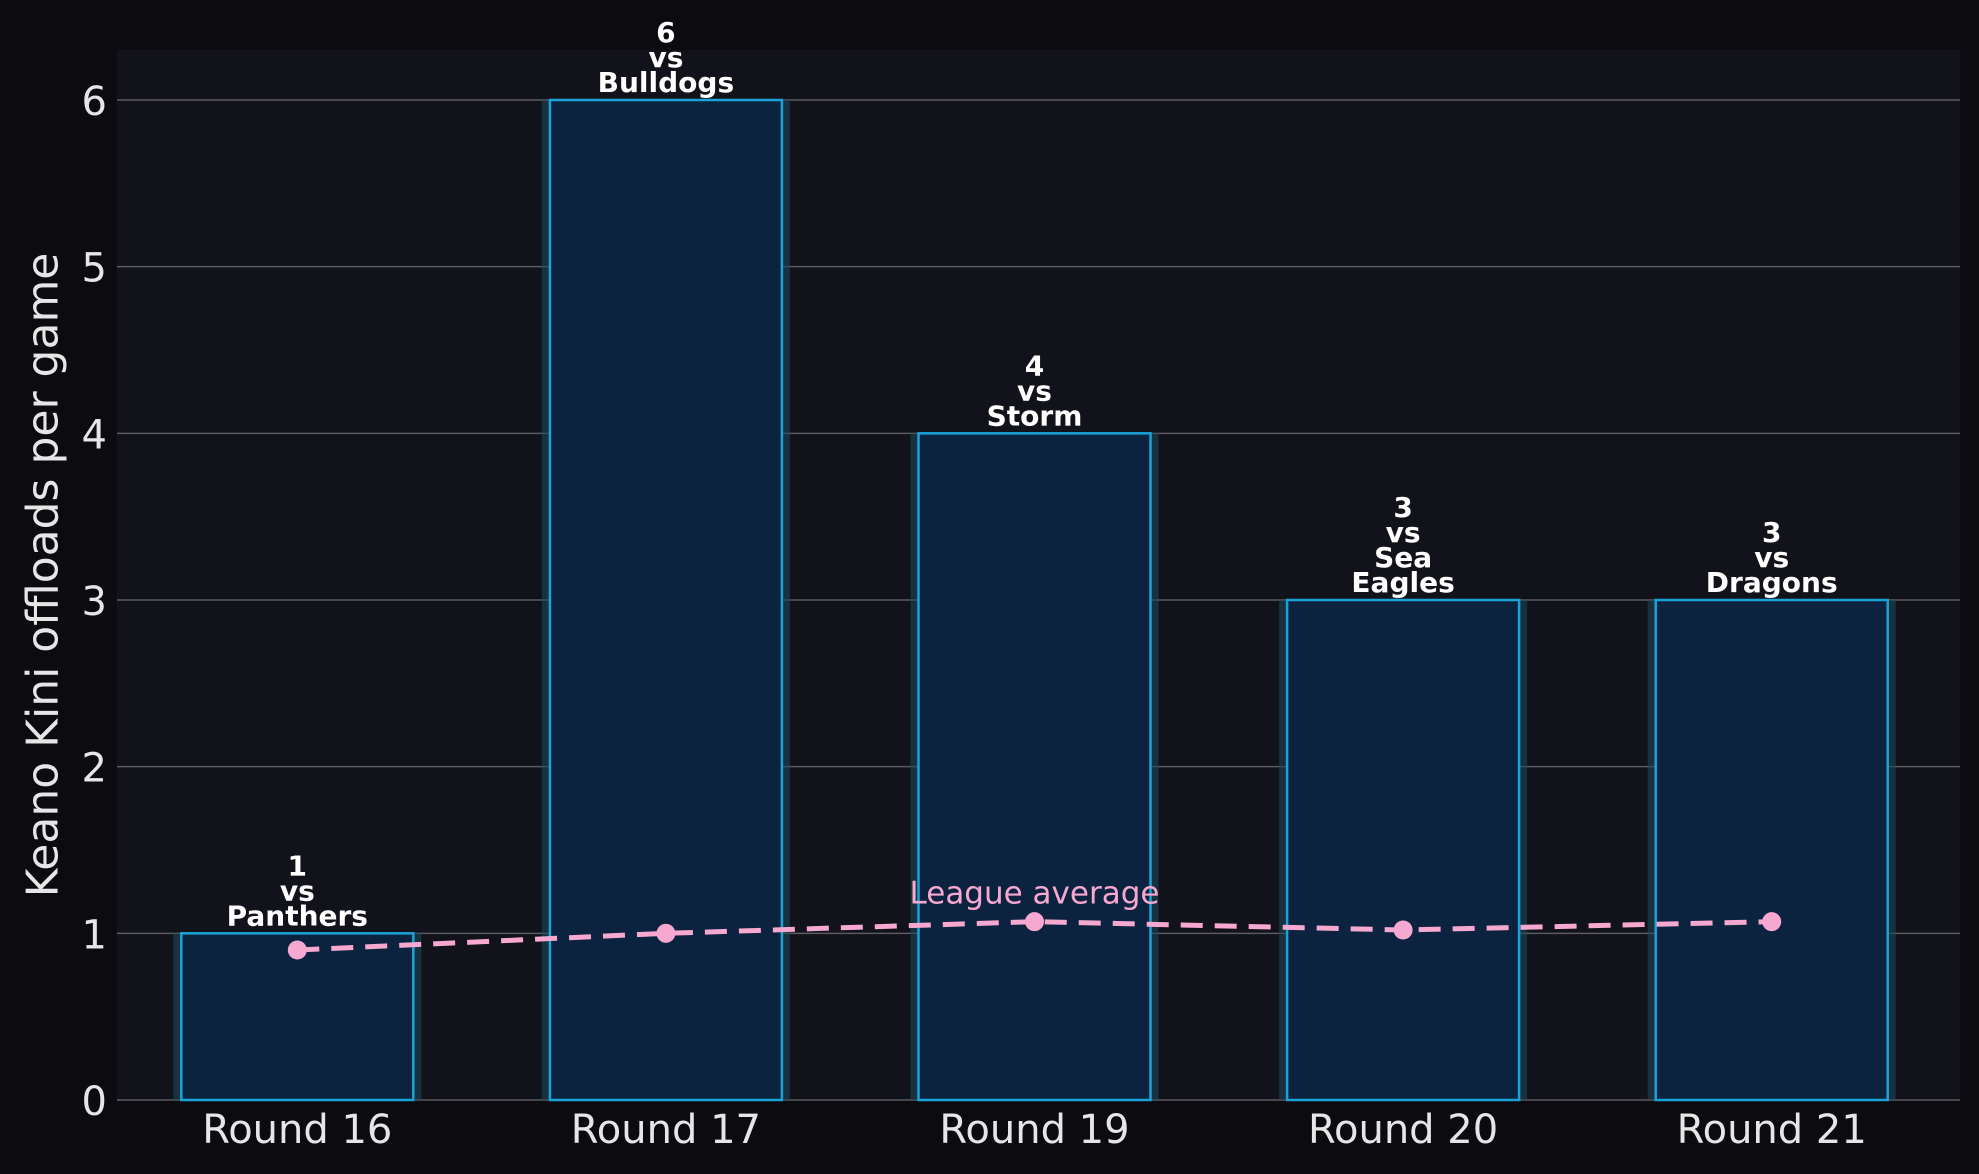 This screenshot has height=1174, width=1979. I want to click on league-average-label: League average, so click(1035, 894).